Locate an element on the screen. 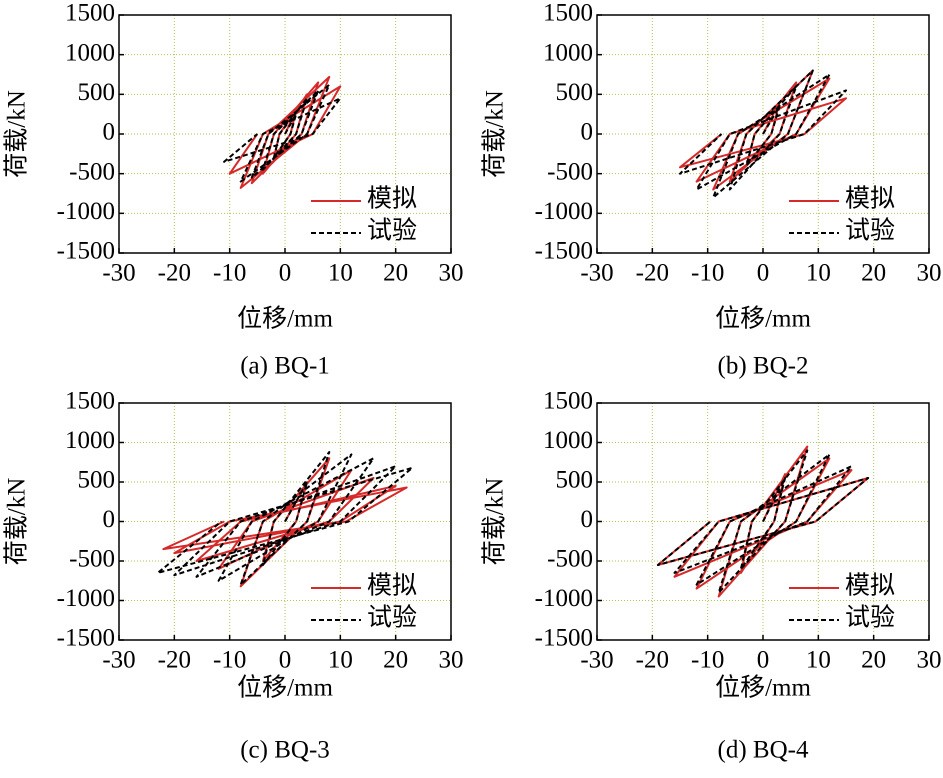 The width and height of the screenshot is (943, 778). caption: (c) BQ-3 is located at coordinates (285, 750).